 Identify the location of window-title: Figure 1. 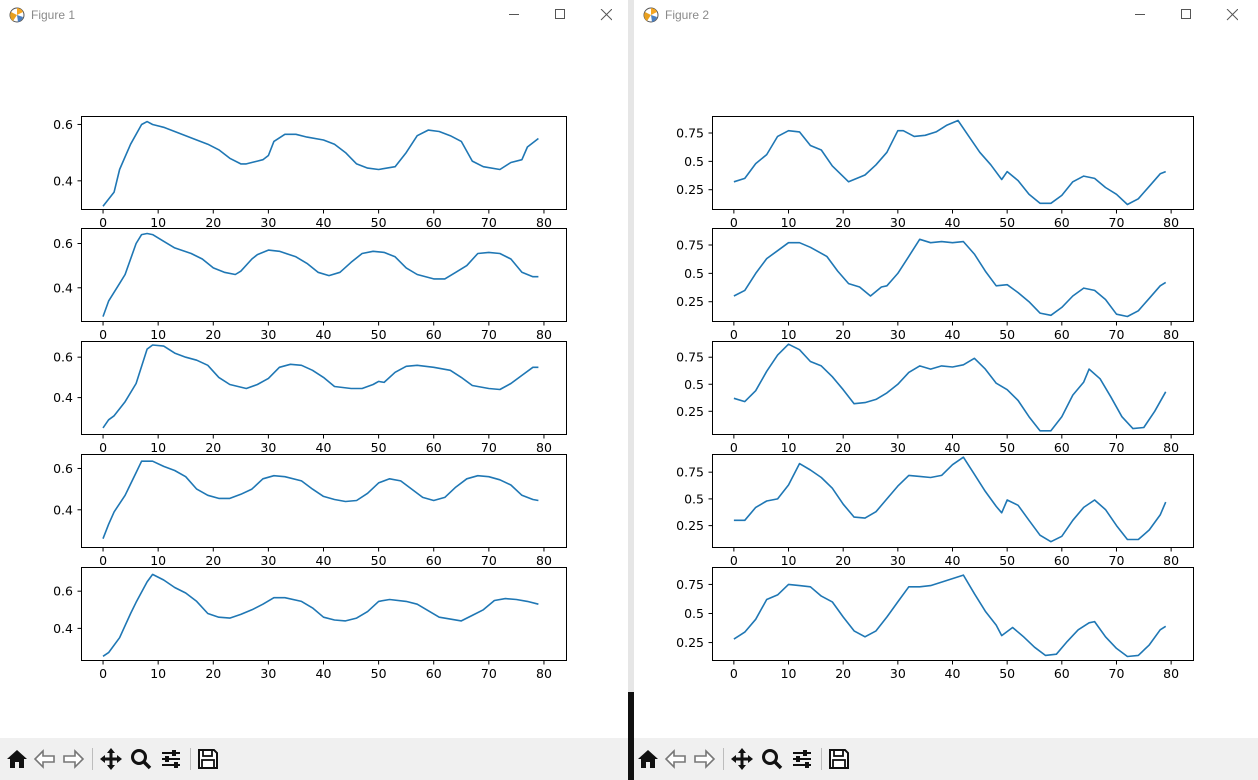
(53, 15).